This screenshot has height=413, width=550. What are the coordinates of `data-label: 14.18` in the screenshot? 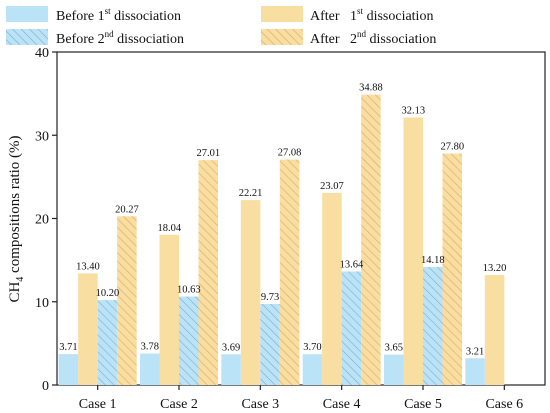 It's located at (433, 260).